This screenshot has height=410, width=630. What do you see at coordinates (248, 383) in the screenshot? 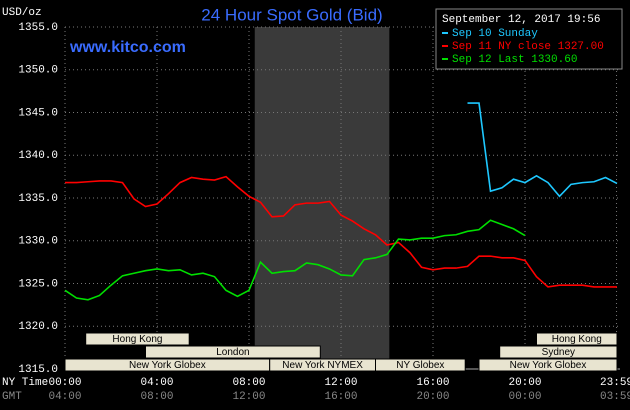
I see `x-tick-label: 08:00` at bounding box center [248, 383].